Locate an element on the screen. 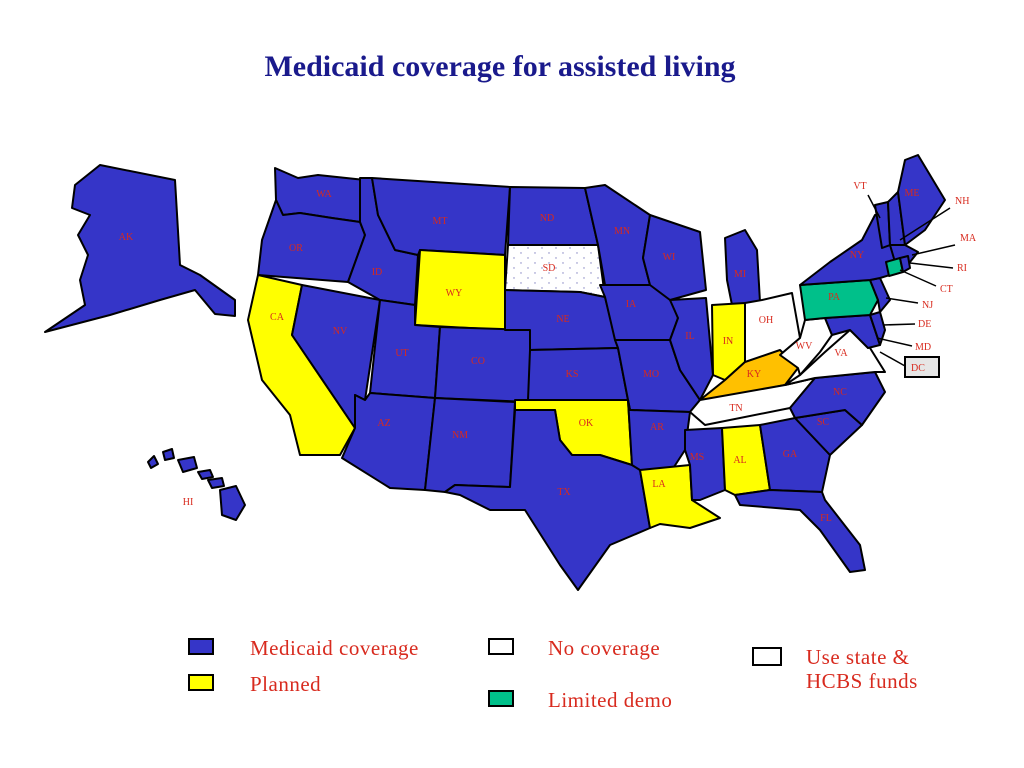 This screenshot has height=768, width=1024. label-ne: NE is located at coordinates (562, 319).